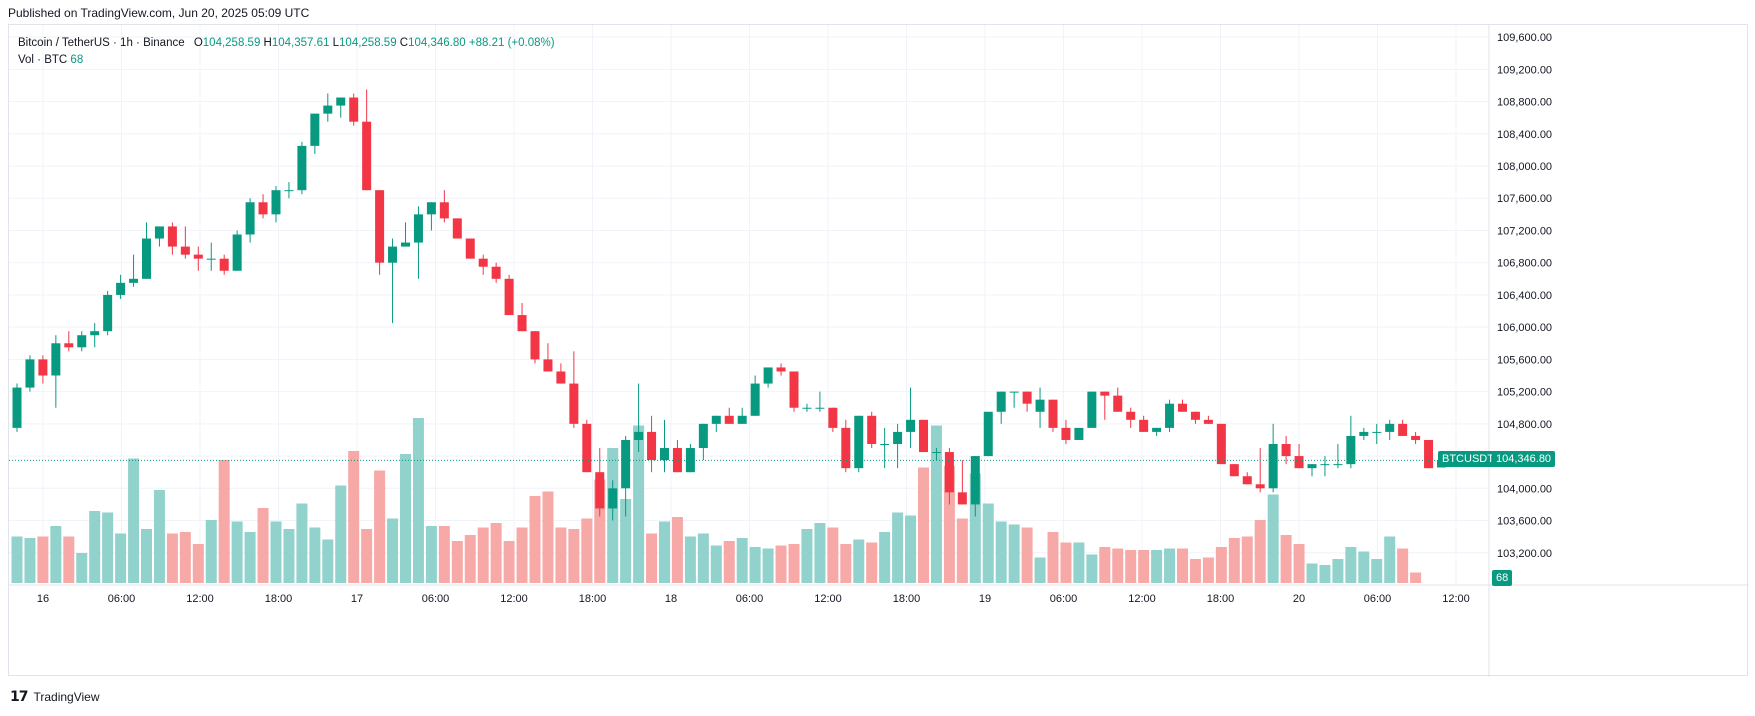  Describe the element at coordinates (511, 43) in the screenshot. I see `legend-change: +88.21 (+0.08%)` at that location.